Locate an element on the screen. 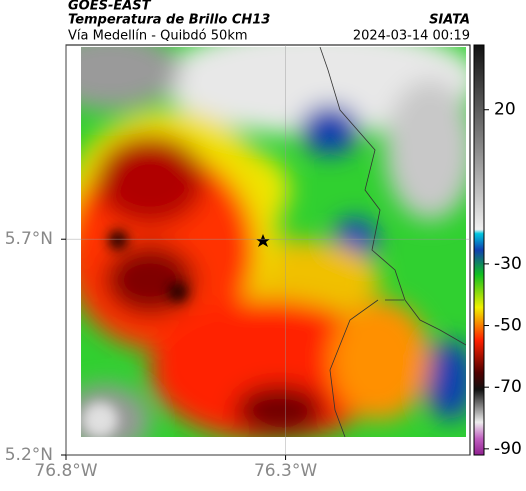 The width and height of the screenshot is (526, 491). x-tick-label: 76.3°W is located at coordinates (285, 471).